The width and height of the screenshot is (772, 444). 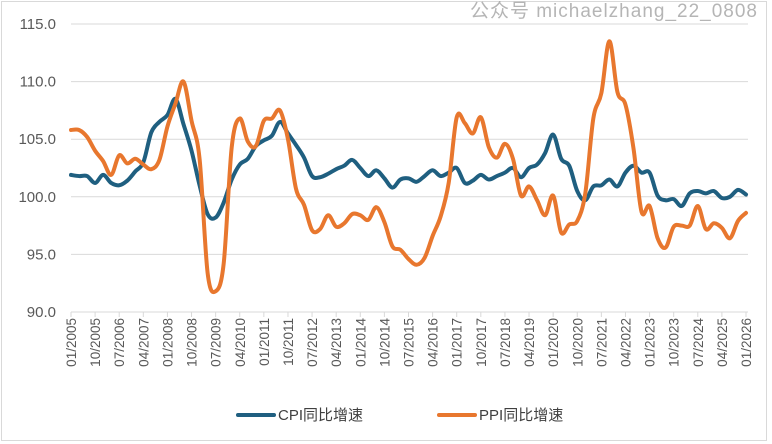 I want to click on x-tick-label: 01/2023, so click(x=650, y=342).